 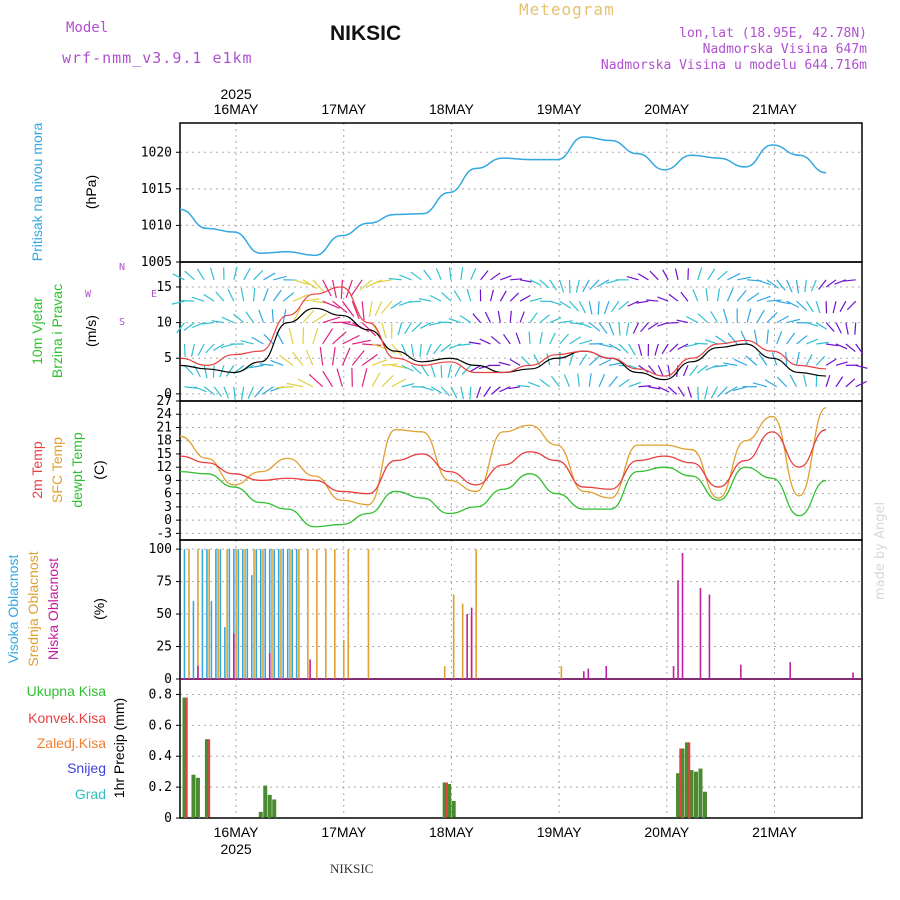 I want to click on compass-s: S, so click(x=122, y=322).